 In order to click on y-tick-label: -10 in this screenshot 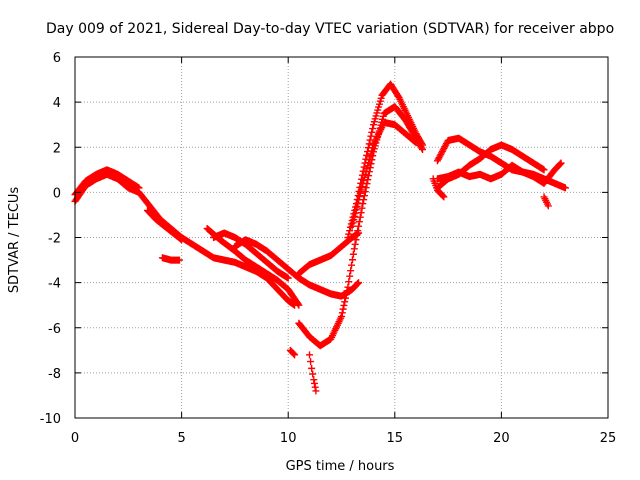, I will do `click(50, 419)`.